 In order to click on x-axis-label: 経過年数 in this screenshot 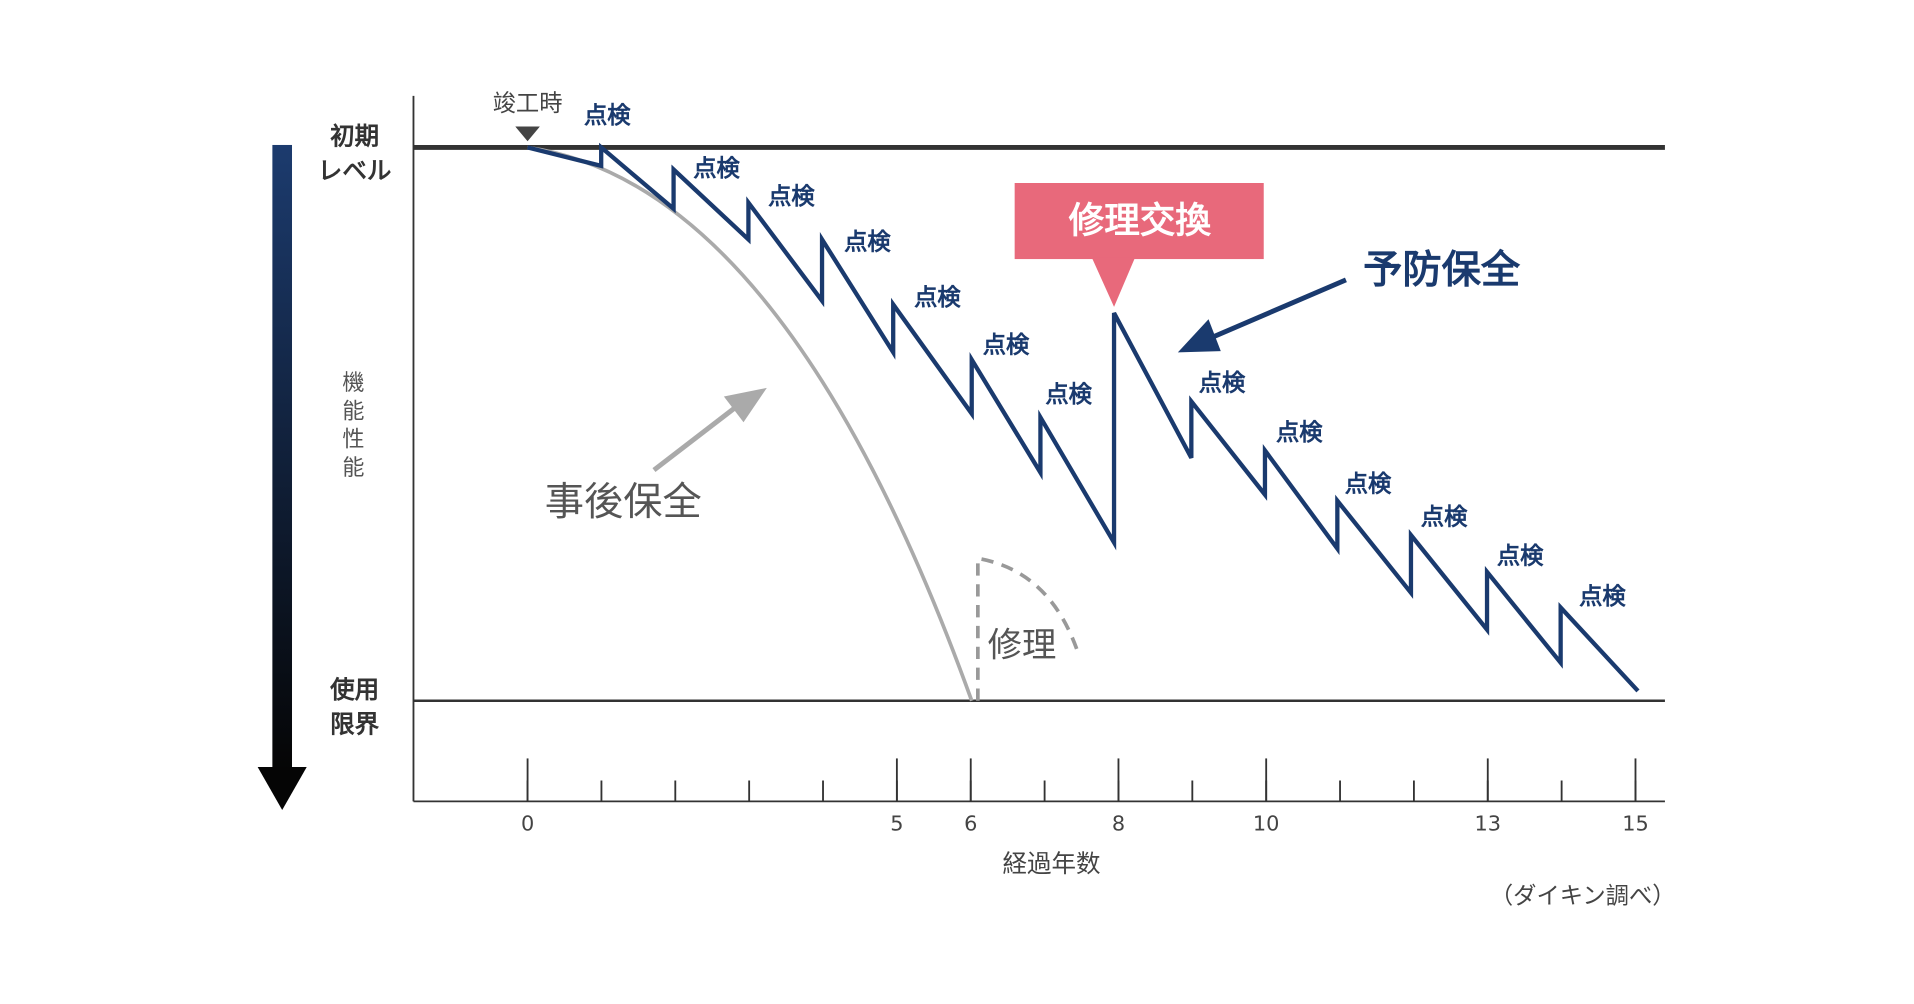, I will do `click(1051, 863)`.